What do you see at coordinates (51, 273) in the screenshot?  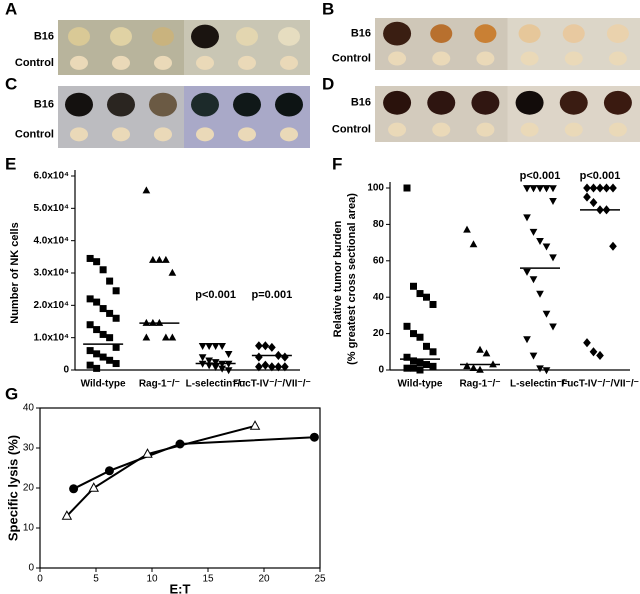 I see `y-tick-label: 3.0x10⁴` at bounding box center [51, 273].